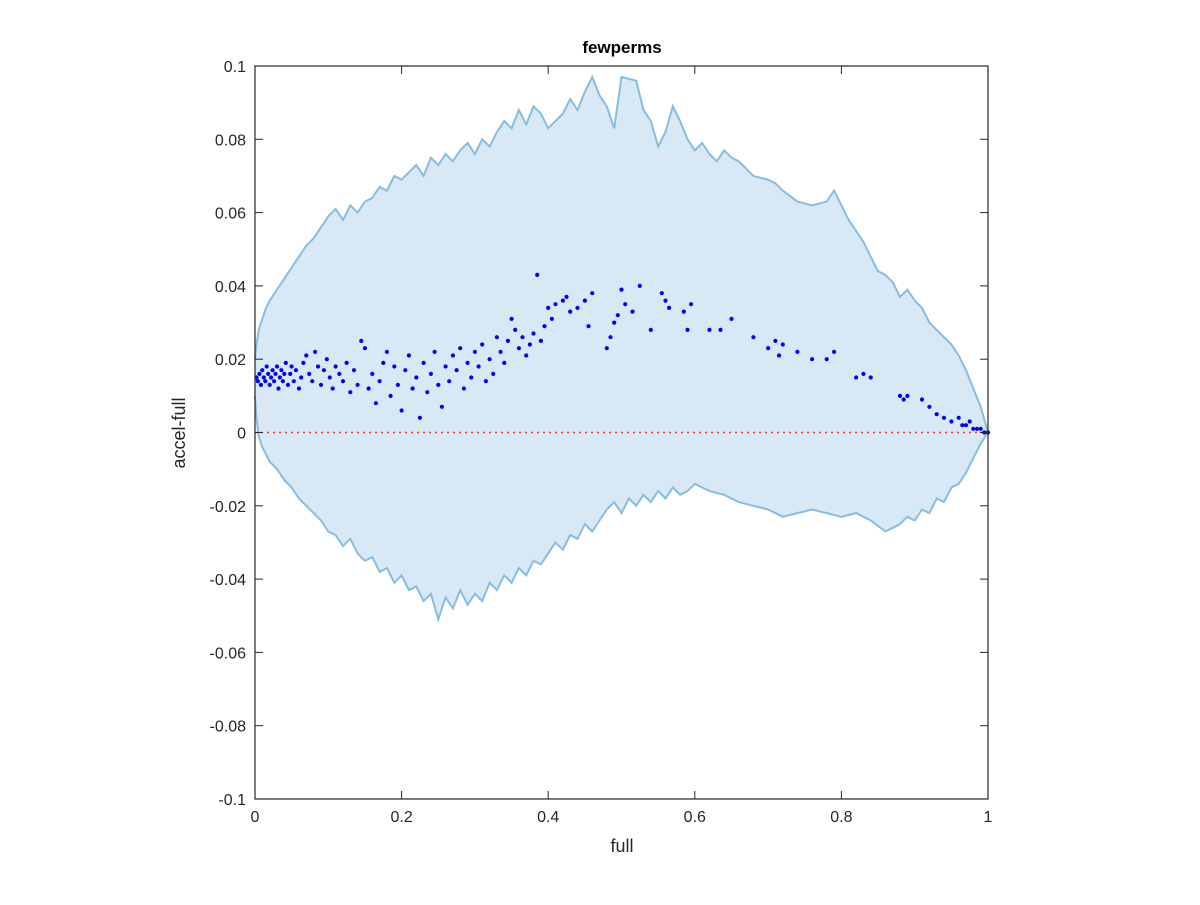 The width and height of the screenshot is (1200, 905). Describe the element at coordinates (401, 817) in the screenshot. I see `x-tick-label: 0.2` at that location.